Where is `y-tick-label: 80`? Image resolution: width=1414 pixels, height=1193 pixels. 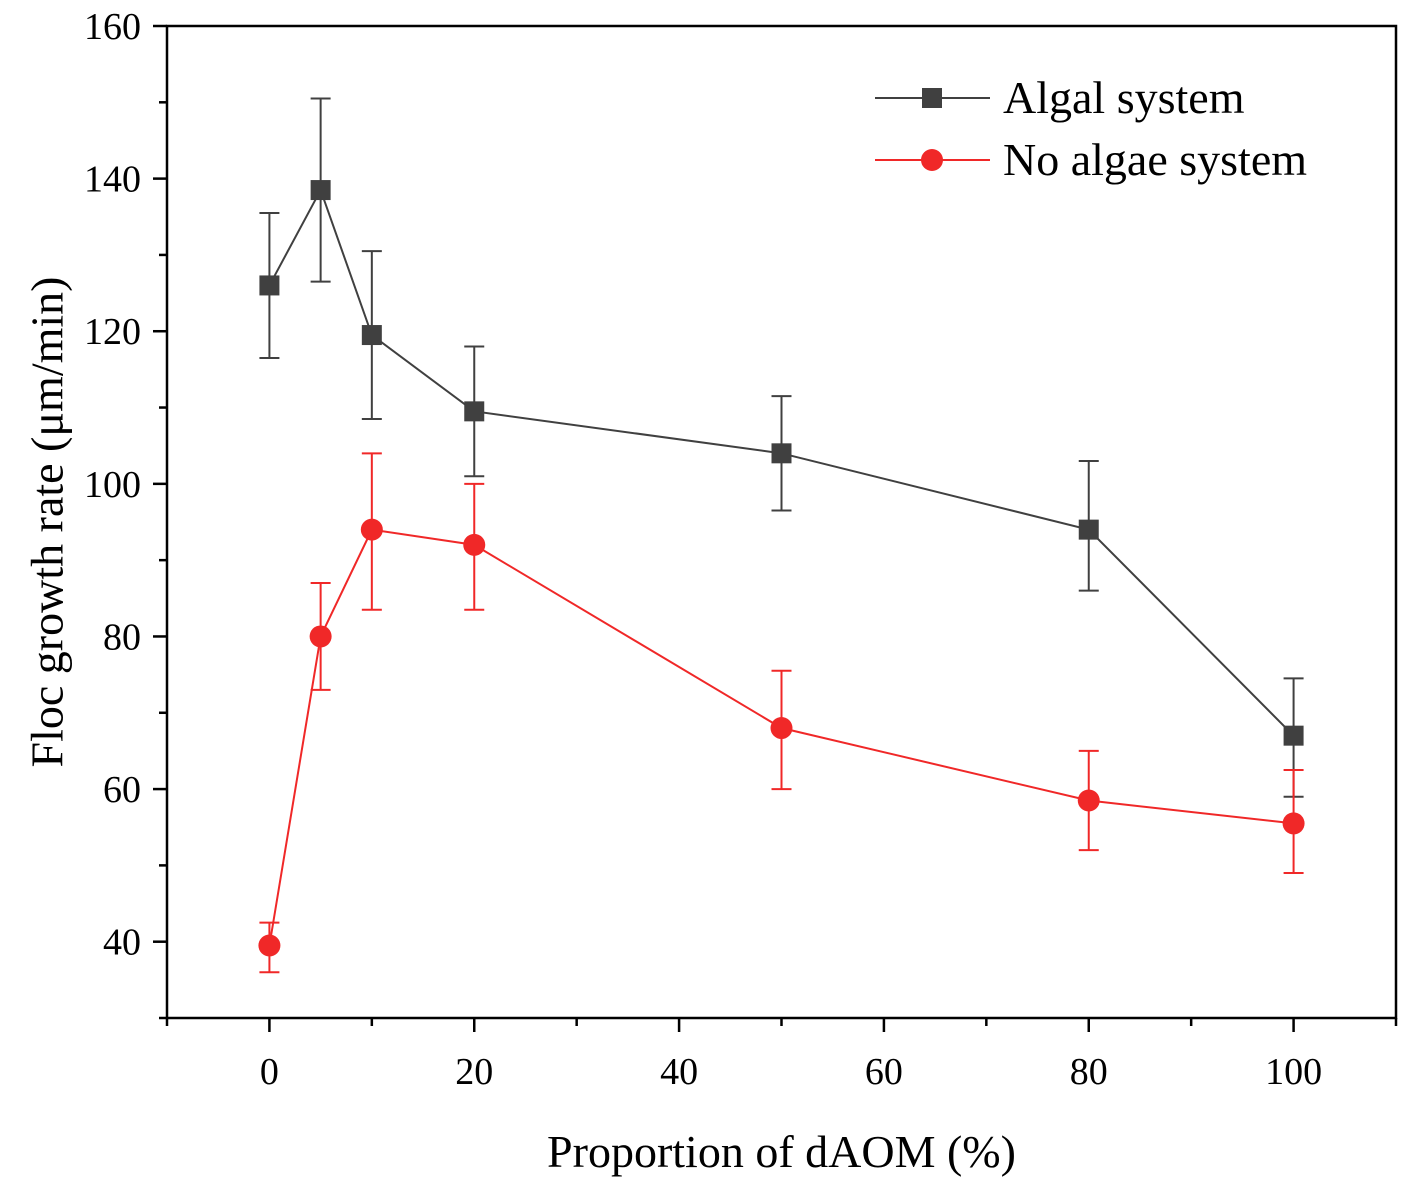
y-tick-label: 80 is located at coordinates (122, 637).